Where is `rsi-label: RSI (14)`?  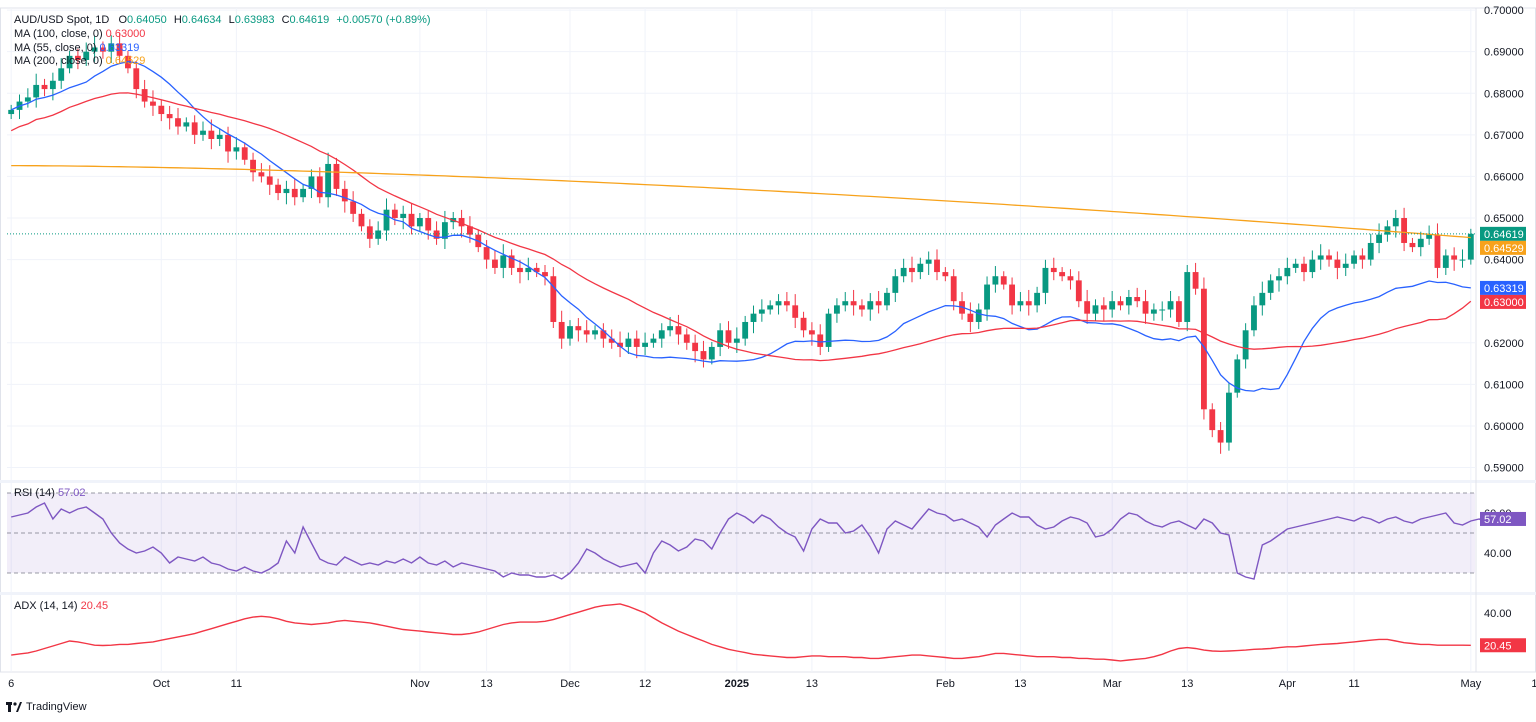
rsi-label: RSI (14) is located at coordinates (34, 493).